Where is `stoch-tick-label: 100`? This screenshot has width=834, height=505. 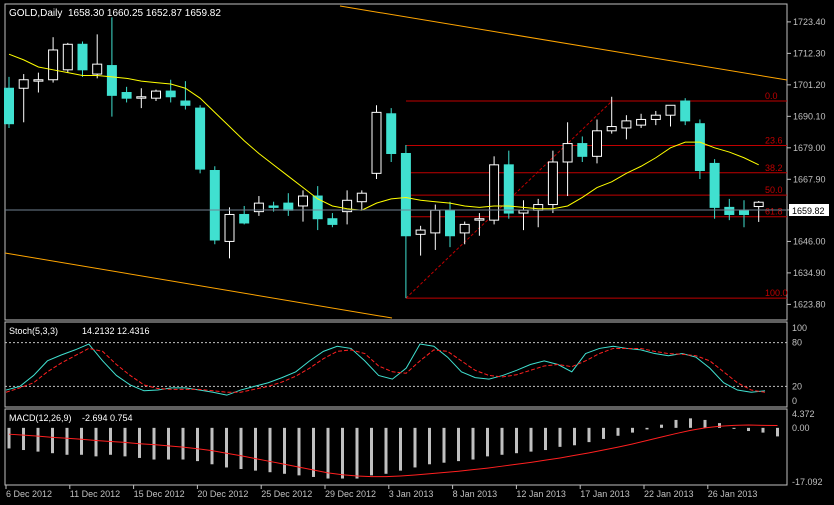 stoch-tick-label: 100 is located at coordinates (799, 328).